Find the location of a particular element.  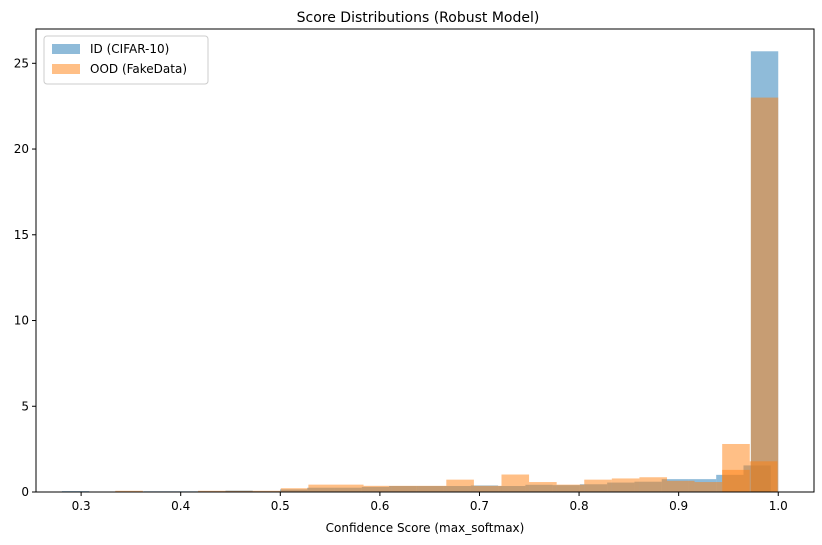

x-tick-label: 0.3 is located at coordinates (81, 506).